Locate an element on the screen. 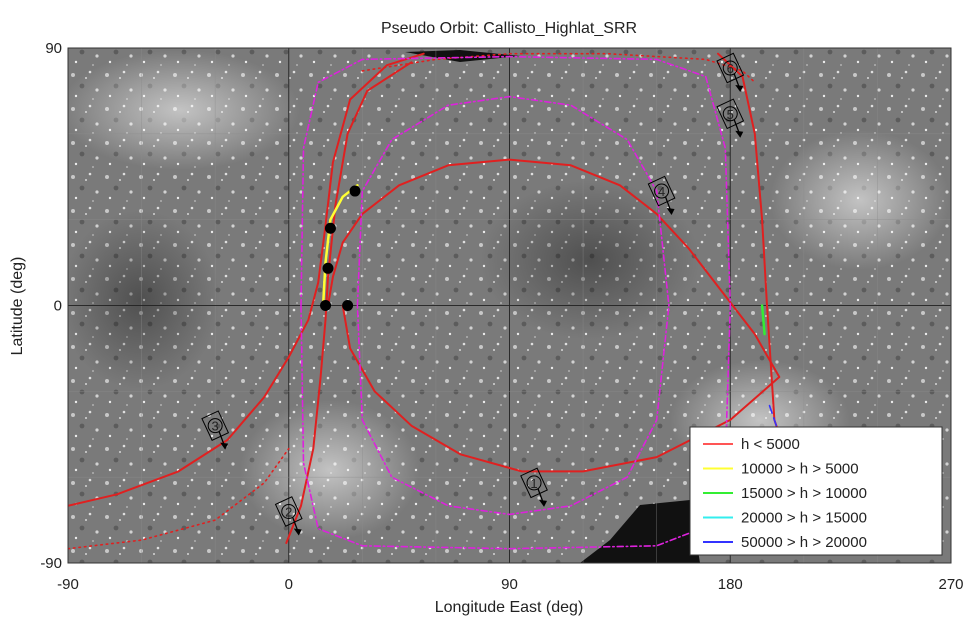  x-axis-ticks: -90 0 90 180 270 is located at coordinates (510, 584).